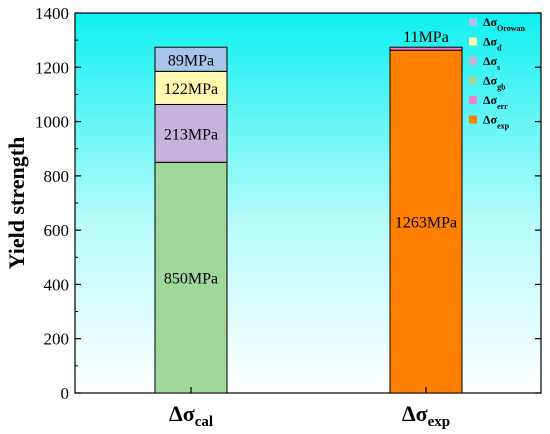 Image resolution: width=550 pixels, height=434 pixels. I want to click on x-category-label-exp-subscript: exp, so click(439, 422).